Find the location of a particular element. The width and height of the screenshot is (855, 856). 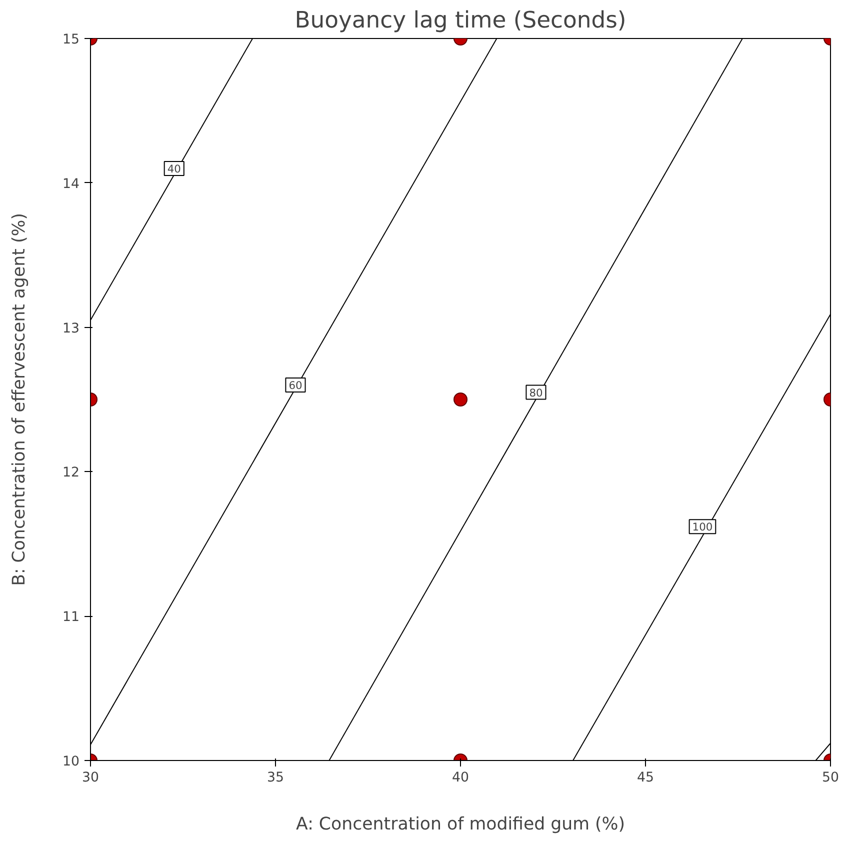

y-axis-title: B: Concentration of effervescent agent (%) is located at coordinates (20, 399).